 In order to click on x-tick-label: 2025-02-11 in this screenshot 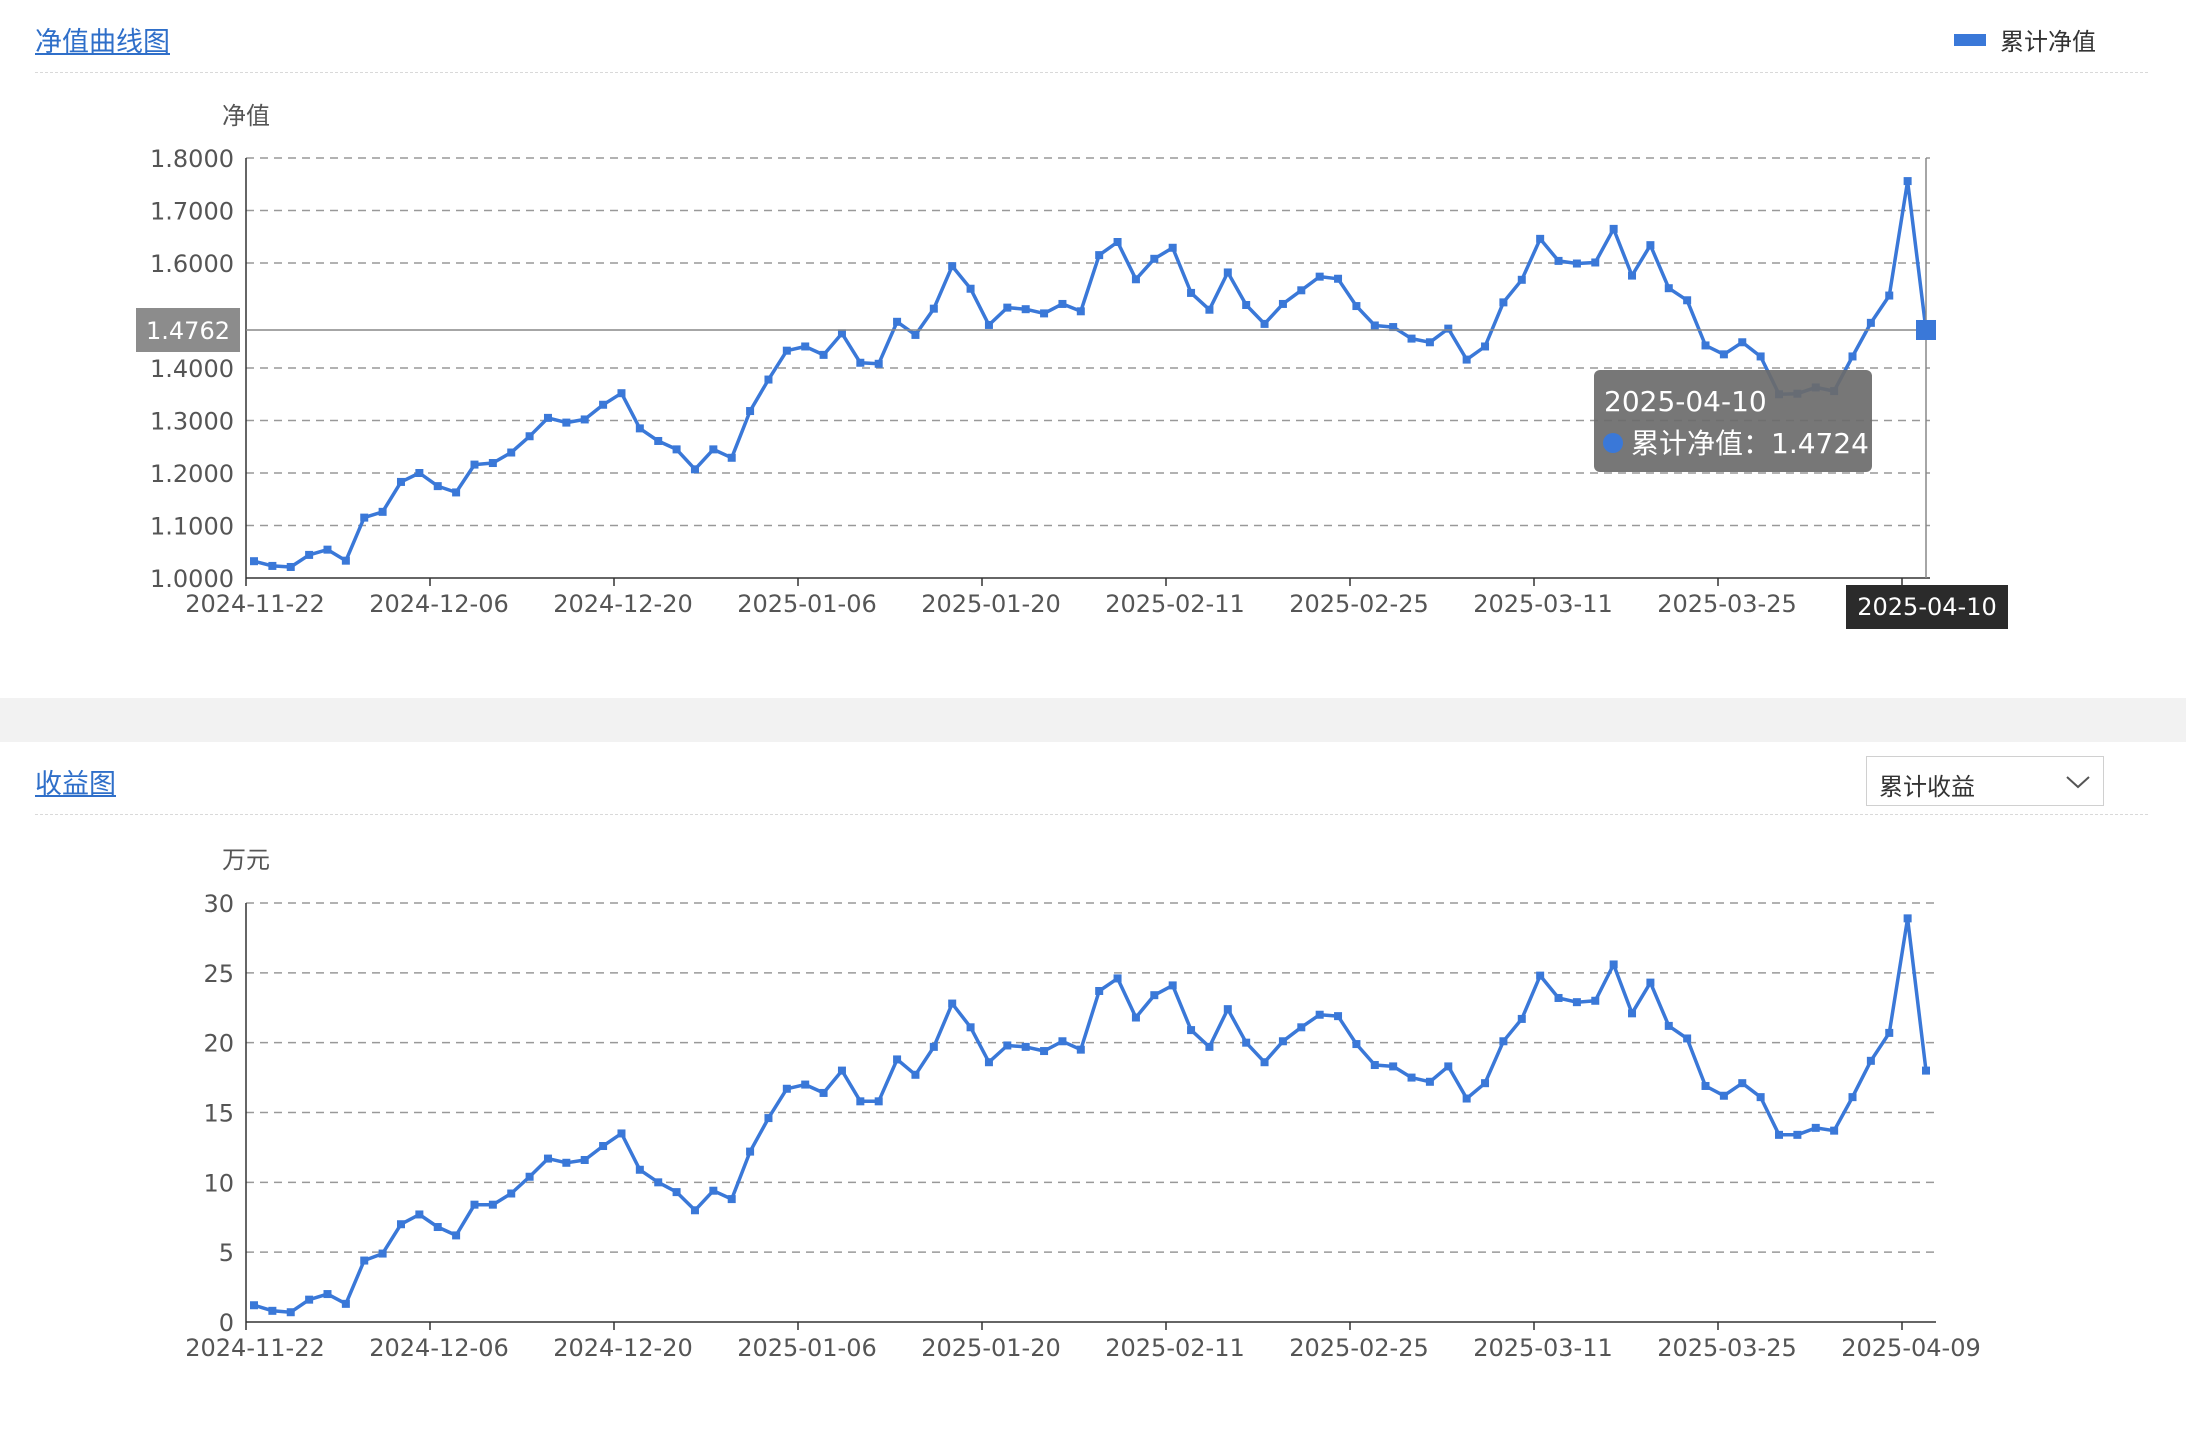, I will do `click(1174, 1348)`.